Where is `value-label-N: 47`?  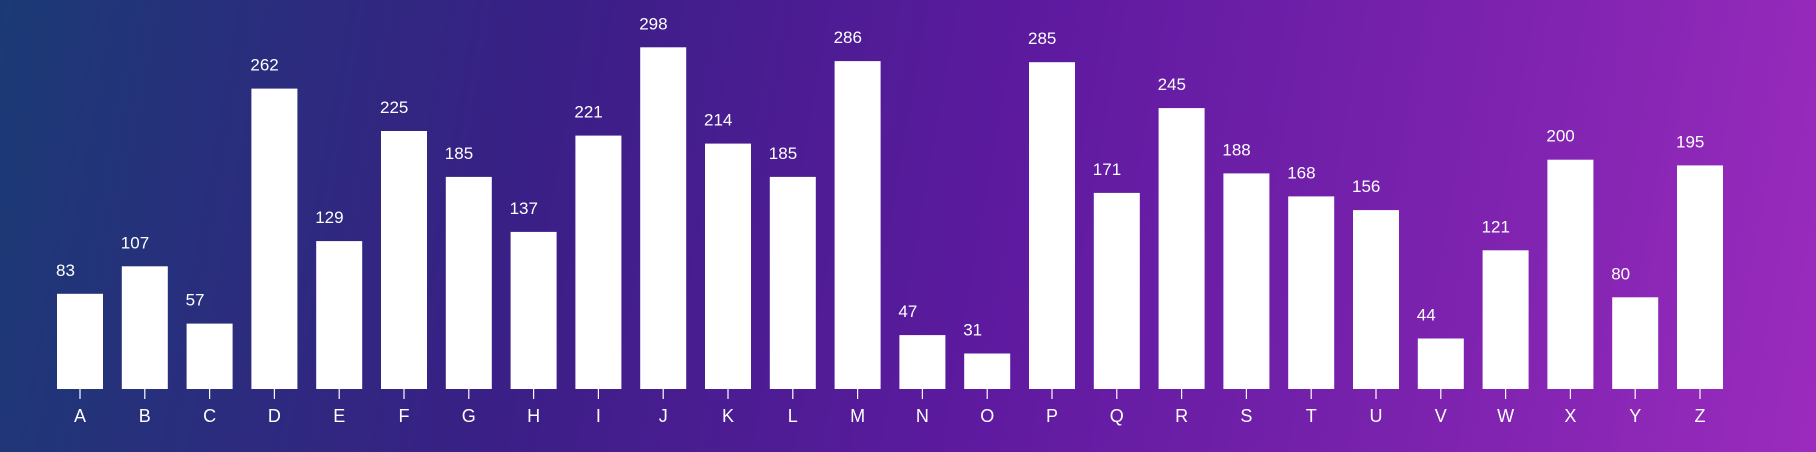 value-label-N: 47 is located at coordinates (907, 311).